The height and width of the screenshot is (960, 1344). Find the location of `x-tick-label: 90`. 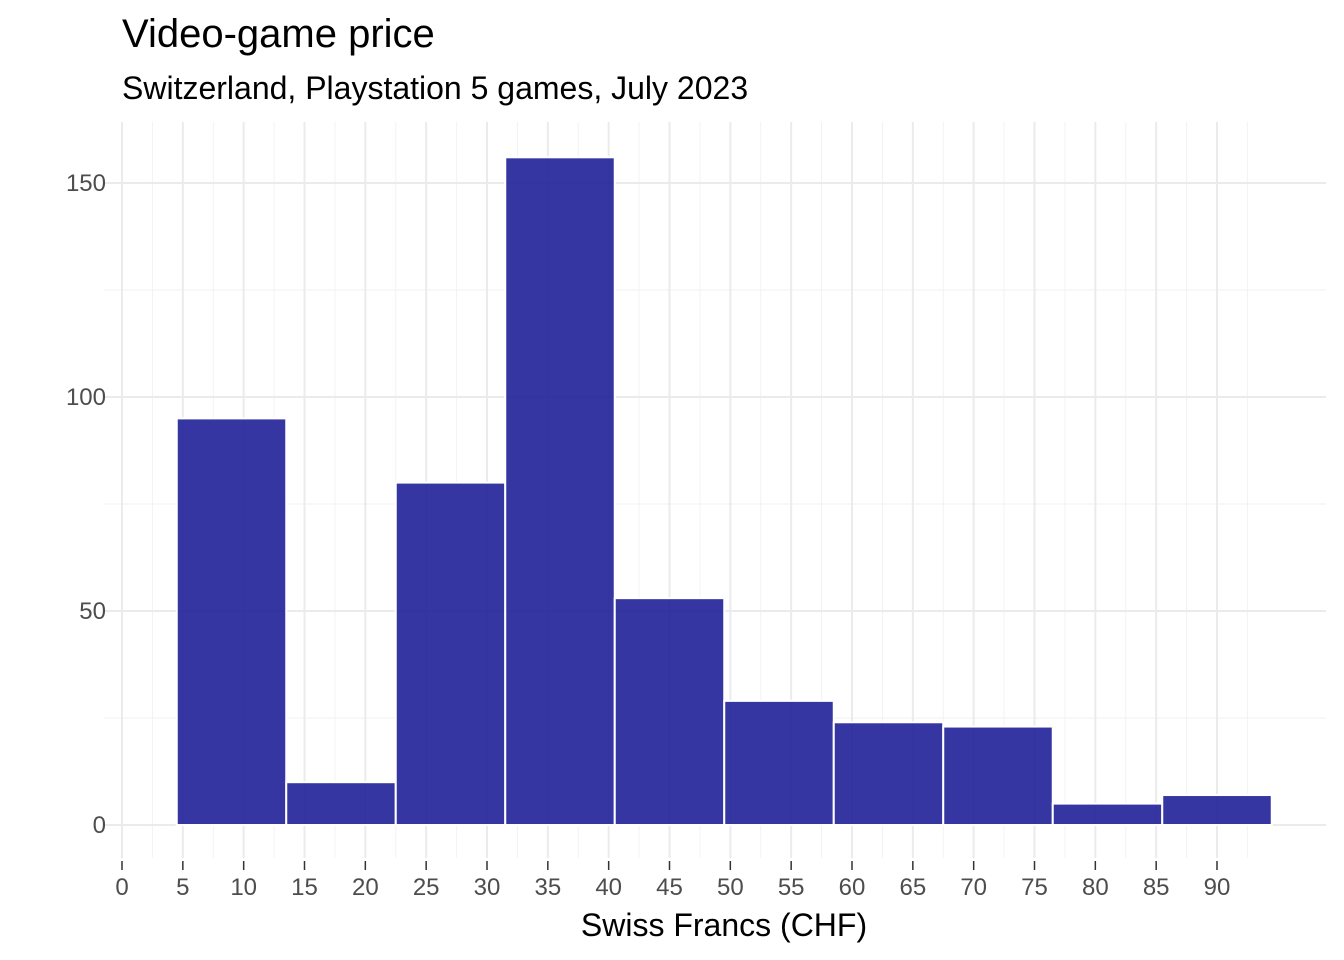

x-tick-label: 90 is located at coordinates (1217, 887).